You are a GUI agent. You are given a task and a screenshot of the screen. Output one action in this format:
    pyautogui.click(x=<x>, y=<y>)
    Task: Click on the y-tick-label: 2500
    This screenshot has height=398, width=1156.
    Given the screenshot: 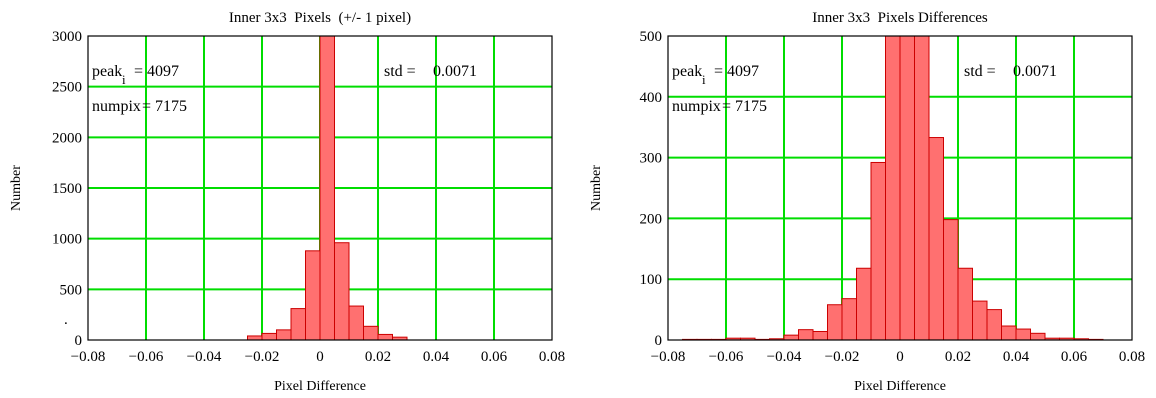 What is the action you would take?
    pyautogui.click(x=67, y=88)
    